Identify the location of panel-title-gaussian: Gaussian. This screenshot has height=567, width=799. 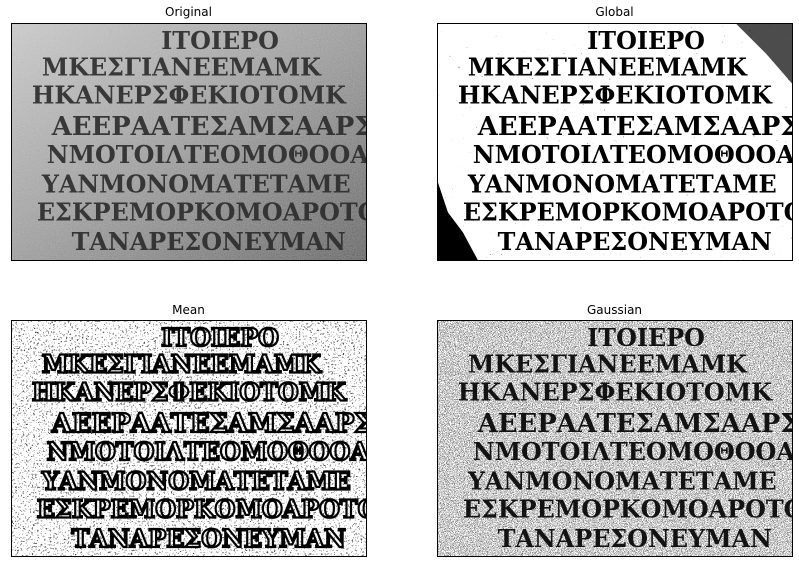
(614, 310).